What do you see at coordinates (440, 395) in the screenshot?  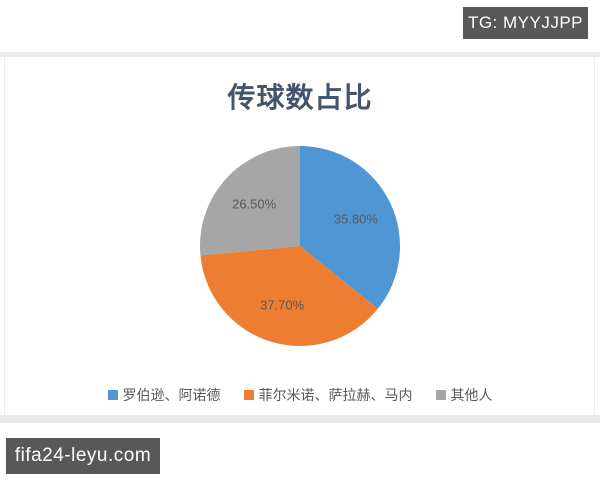 I see `legend-swatch-gray-icon` at bounding box center [440, 395].